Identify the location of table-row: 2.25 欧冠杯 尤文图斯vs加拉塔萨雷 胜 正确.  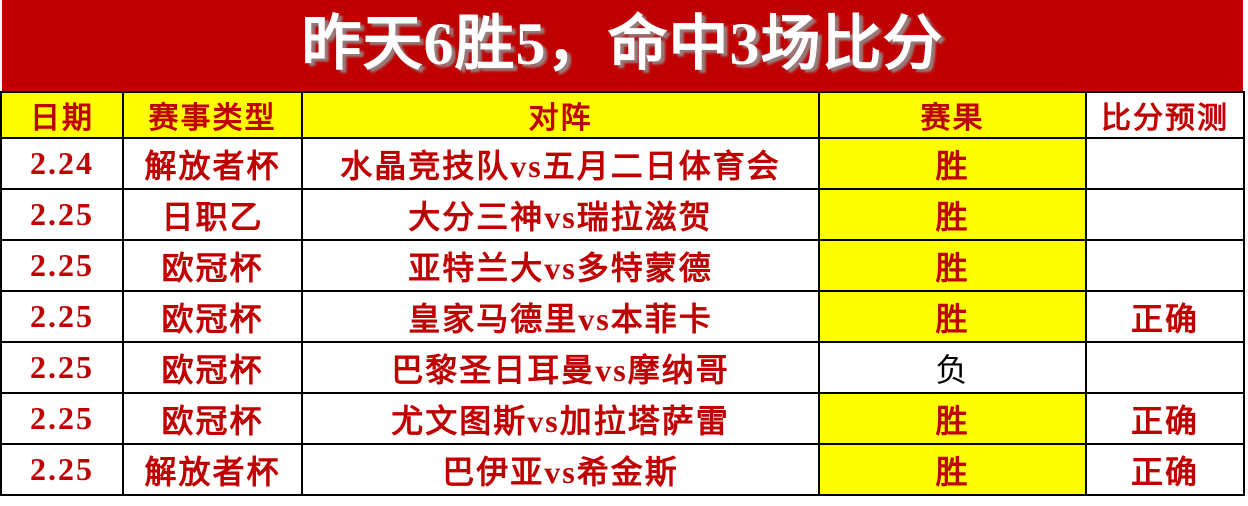
(622, 418).